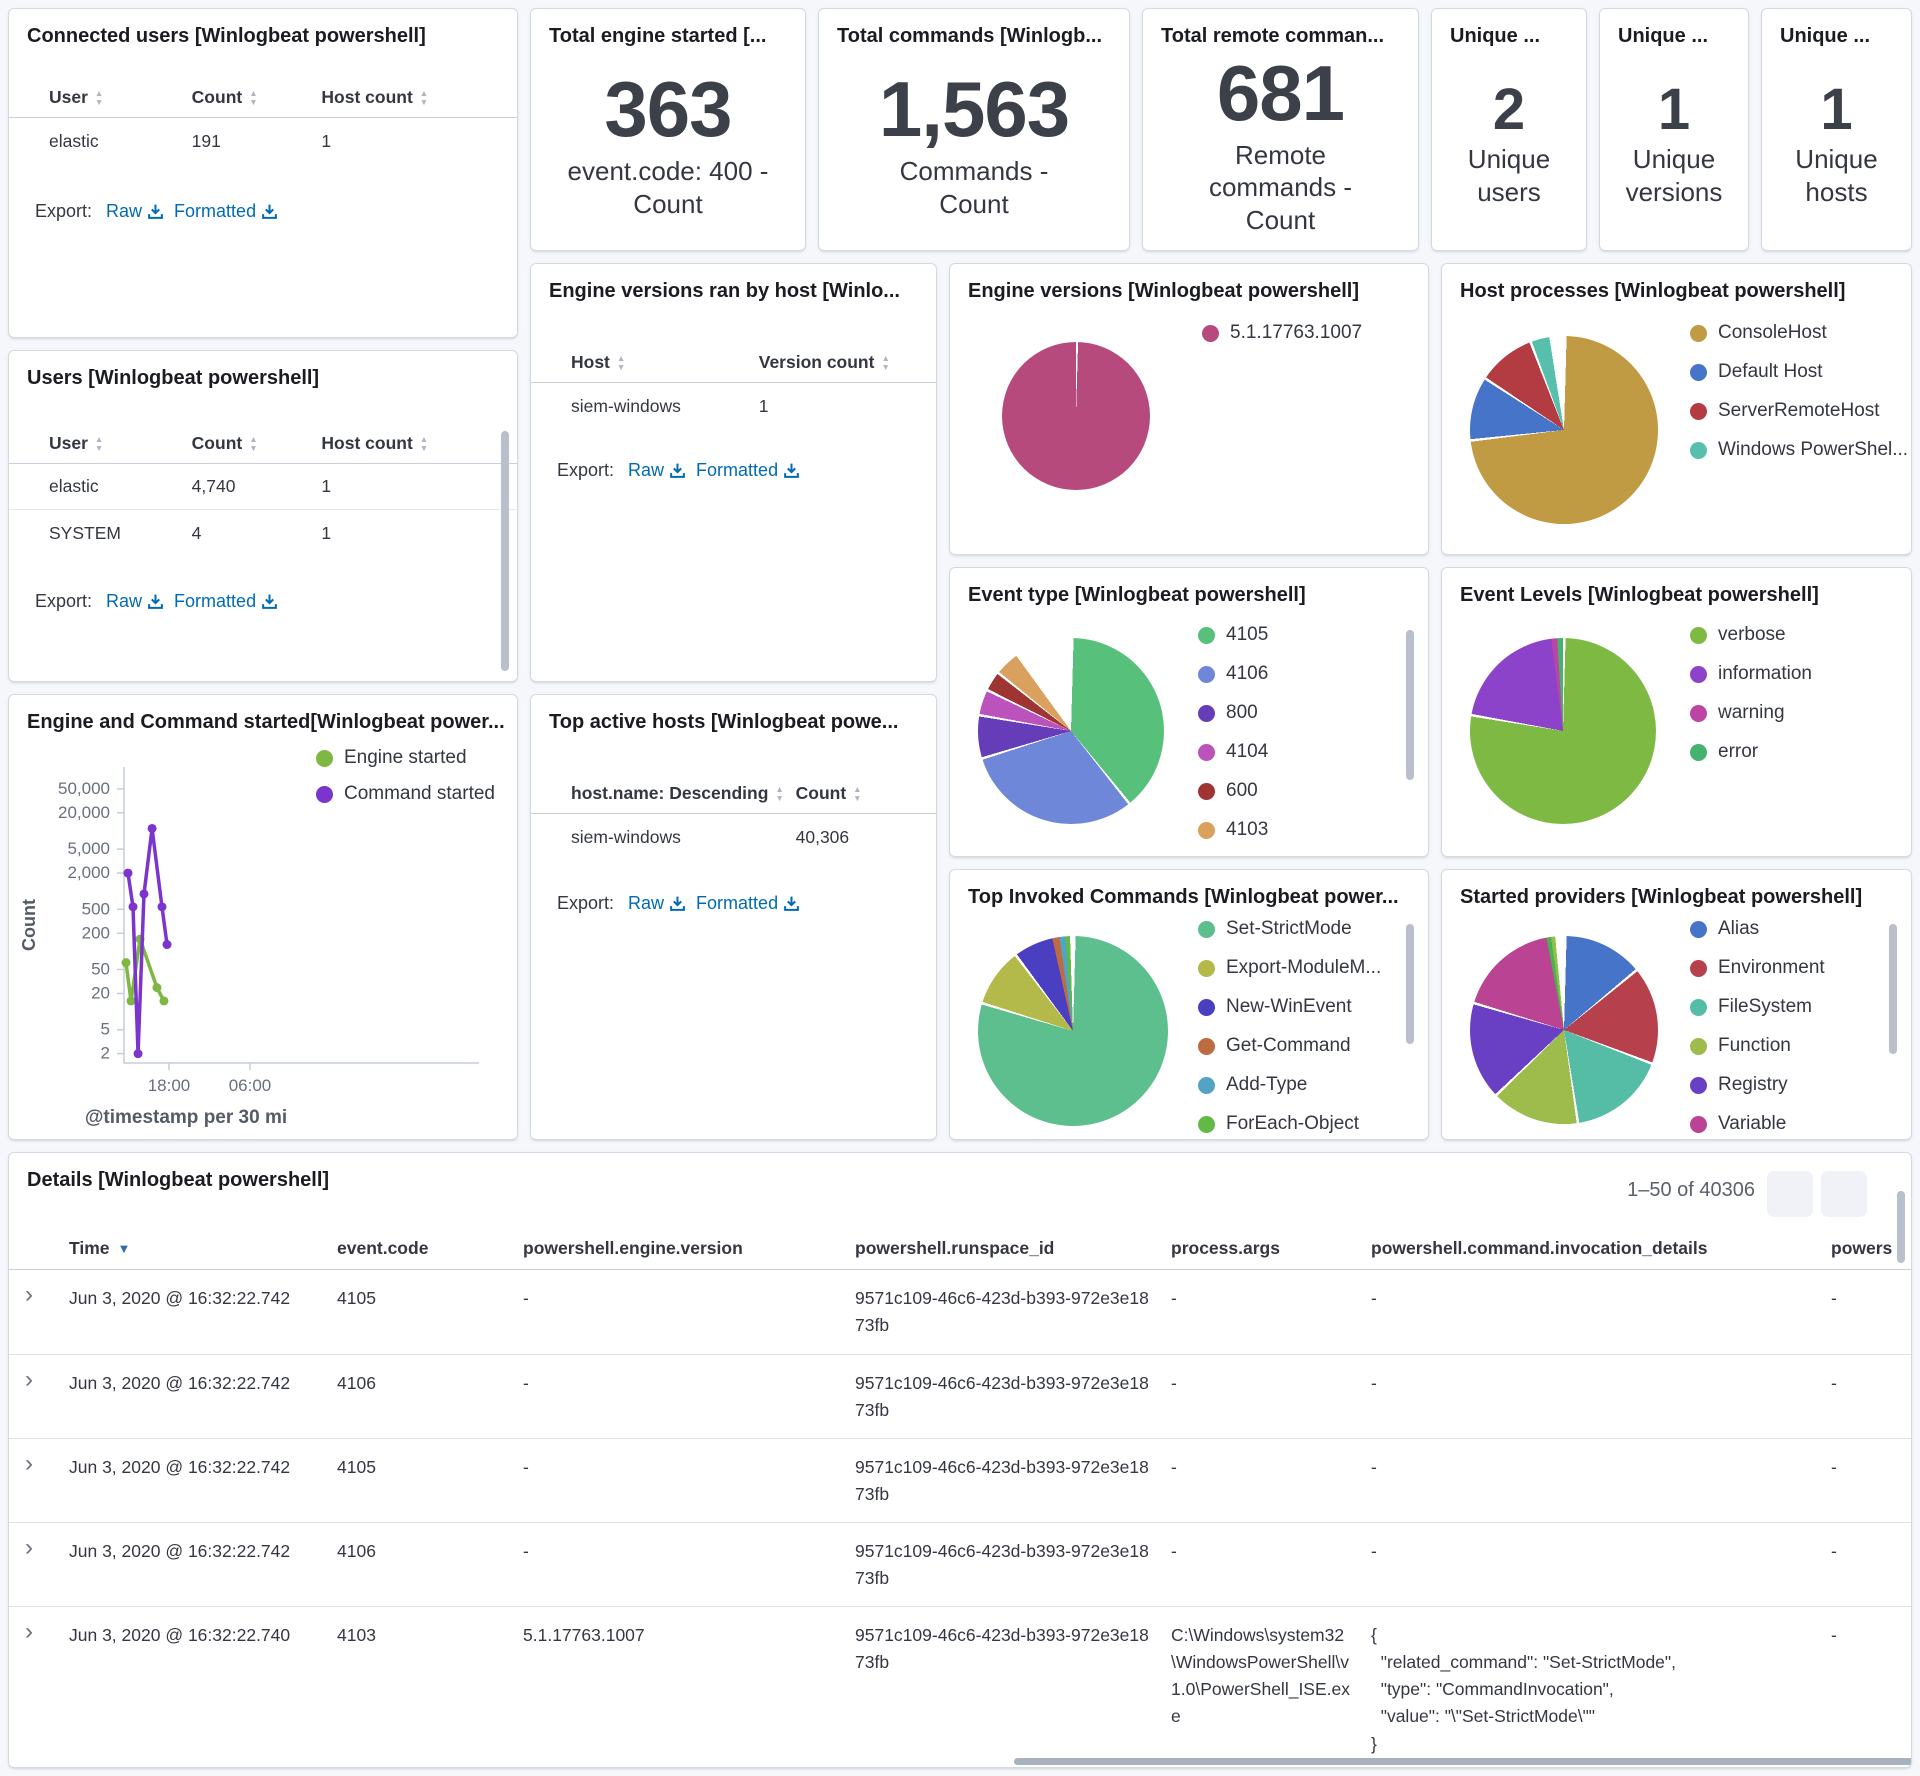 The width and height of the screenshot is (1920, 1776). I want to click on legend-item: 600, so click(1233, 791).